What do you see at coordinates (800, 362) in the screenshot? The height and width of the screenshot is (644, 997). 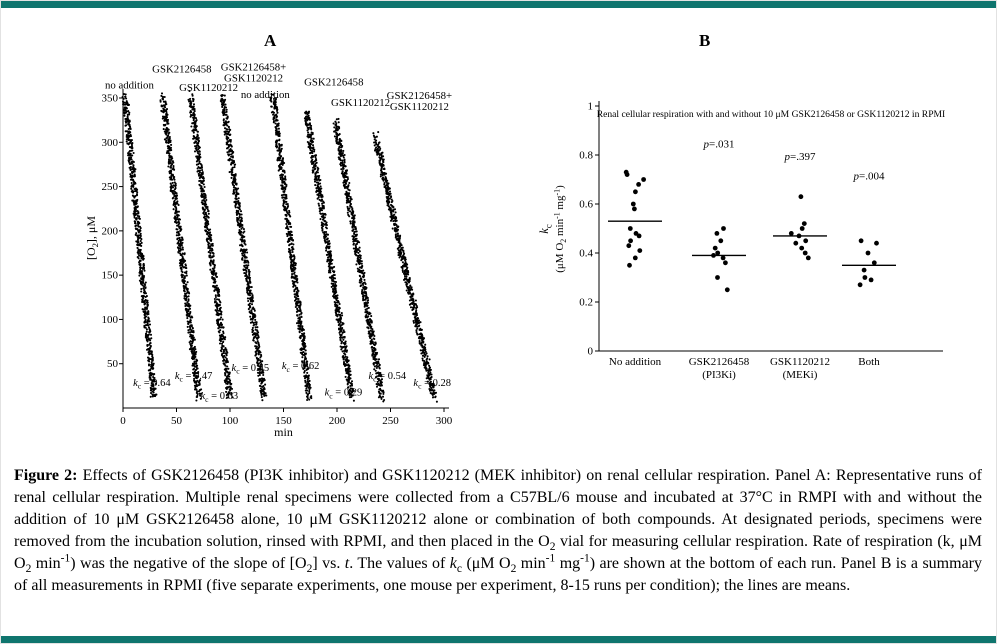 I see `category-label: GSK1120212` at bounding box center [800, 362].